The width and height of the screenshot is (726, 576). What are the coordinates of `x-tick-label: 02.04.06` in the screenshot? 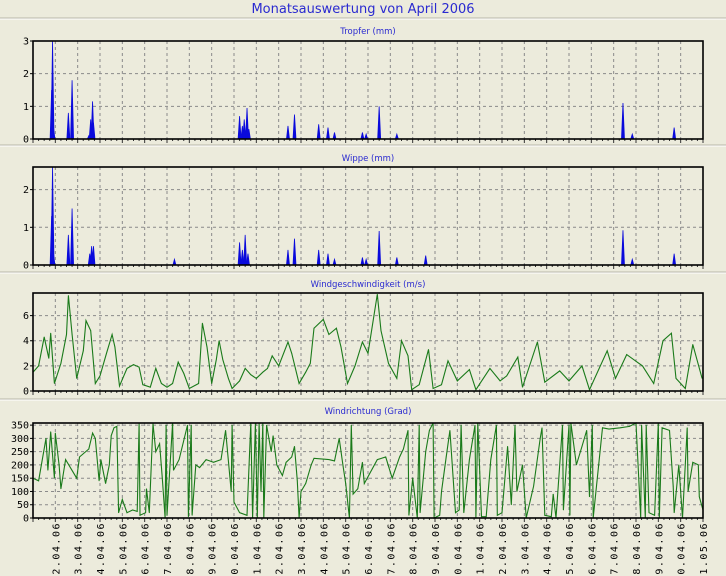 It's located at (56, 549).